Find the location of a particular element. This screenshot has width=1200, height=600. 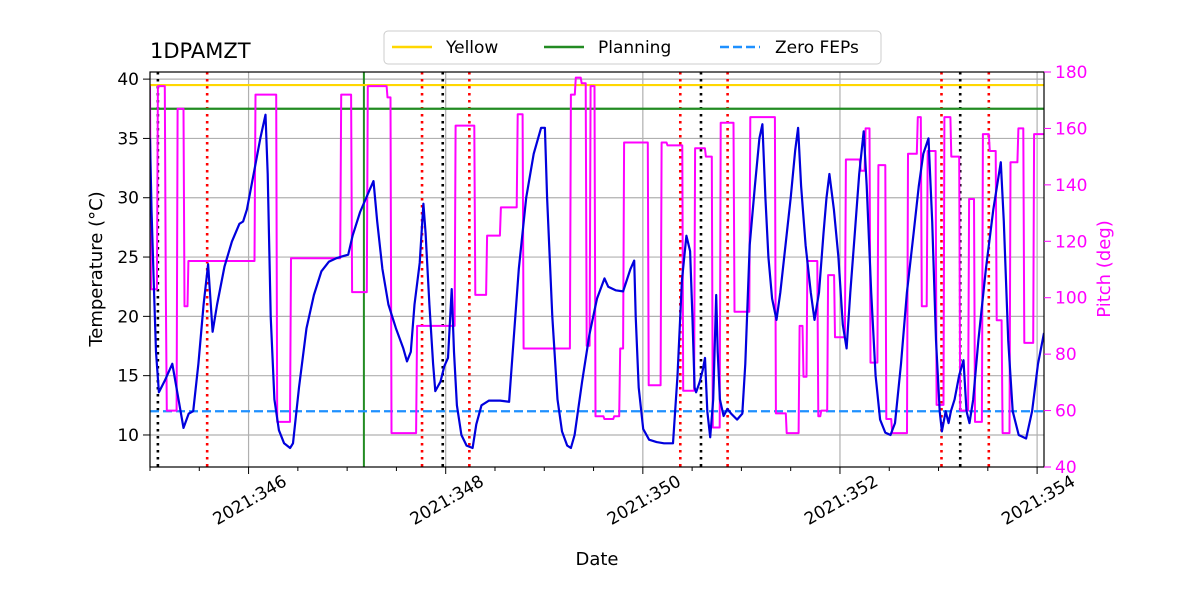

pitch-tick-label: 120 is located at coordinates (1071, 242).